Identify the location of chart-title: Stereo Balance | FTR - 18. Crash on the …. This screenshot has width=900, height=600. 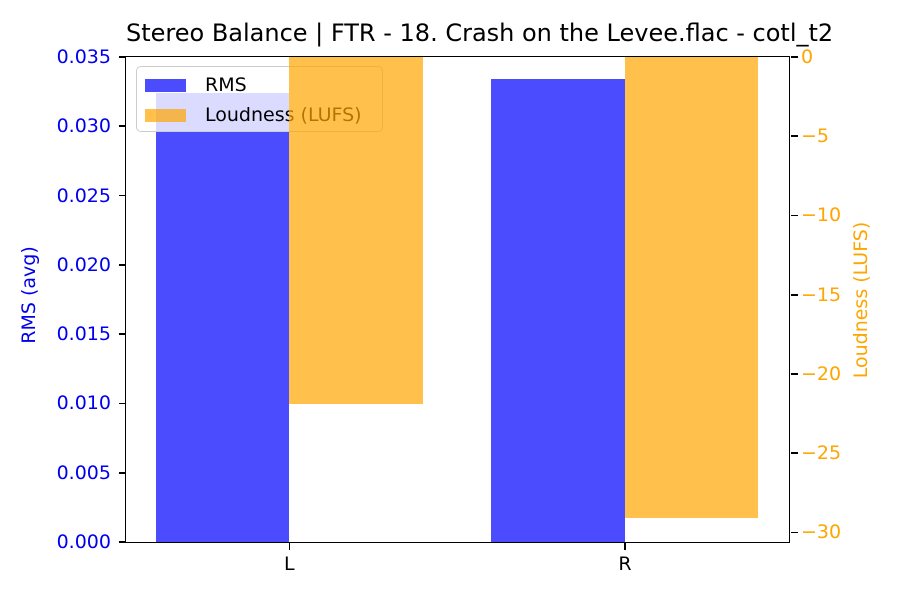
(480, 33).